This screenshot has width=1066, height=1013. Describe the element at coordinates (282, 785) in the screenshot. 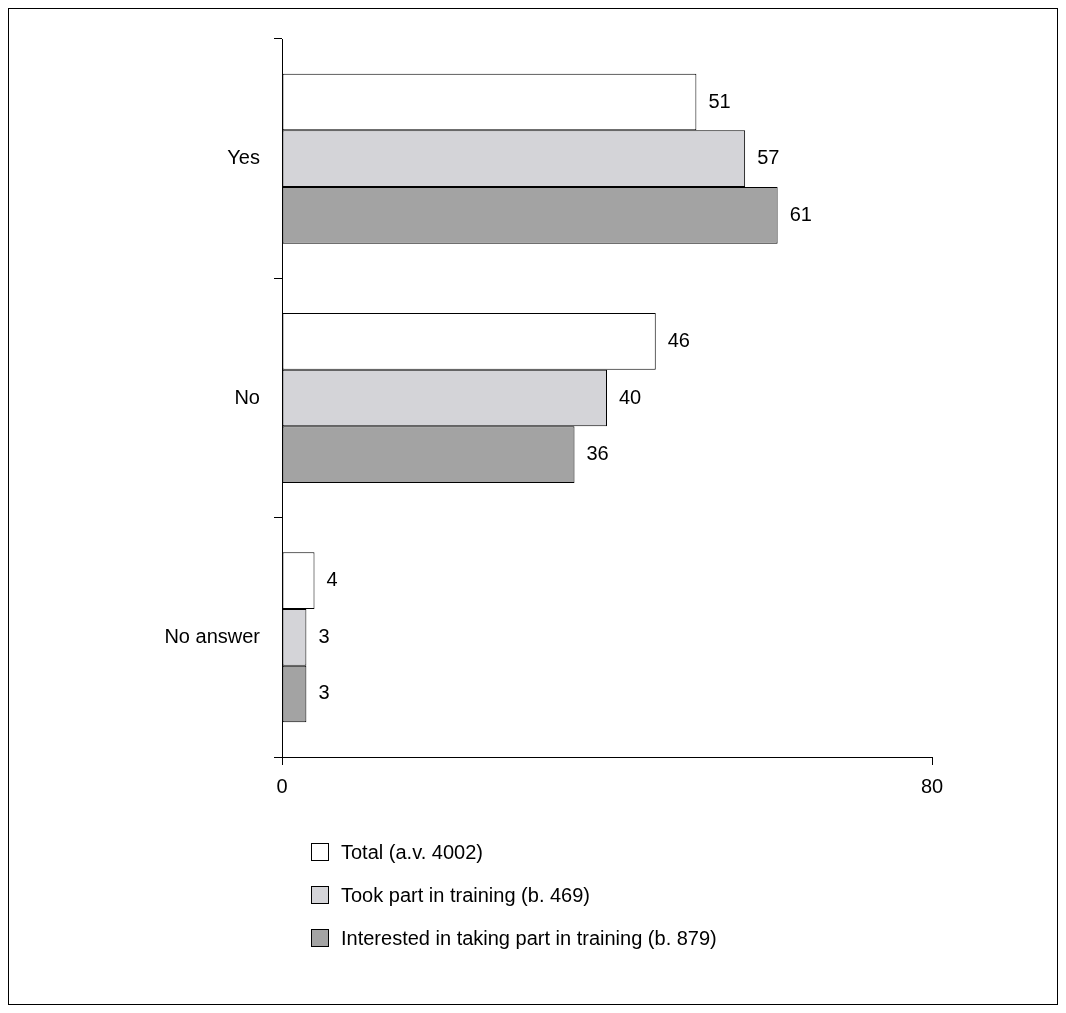

I see `x-tick-label: 0` at that location.